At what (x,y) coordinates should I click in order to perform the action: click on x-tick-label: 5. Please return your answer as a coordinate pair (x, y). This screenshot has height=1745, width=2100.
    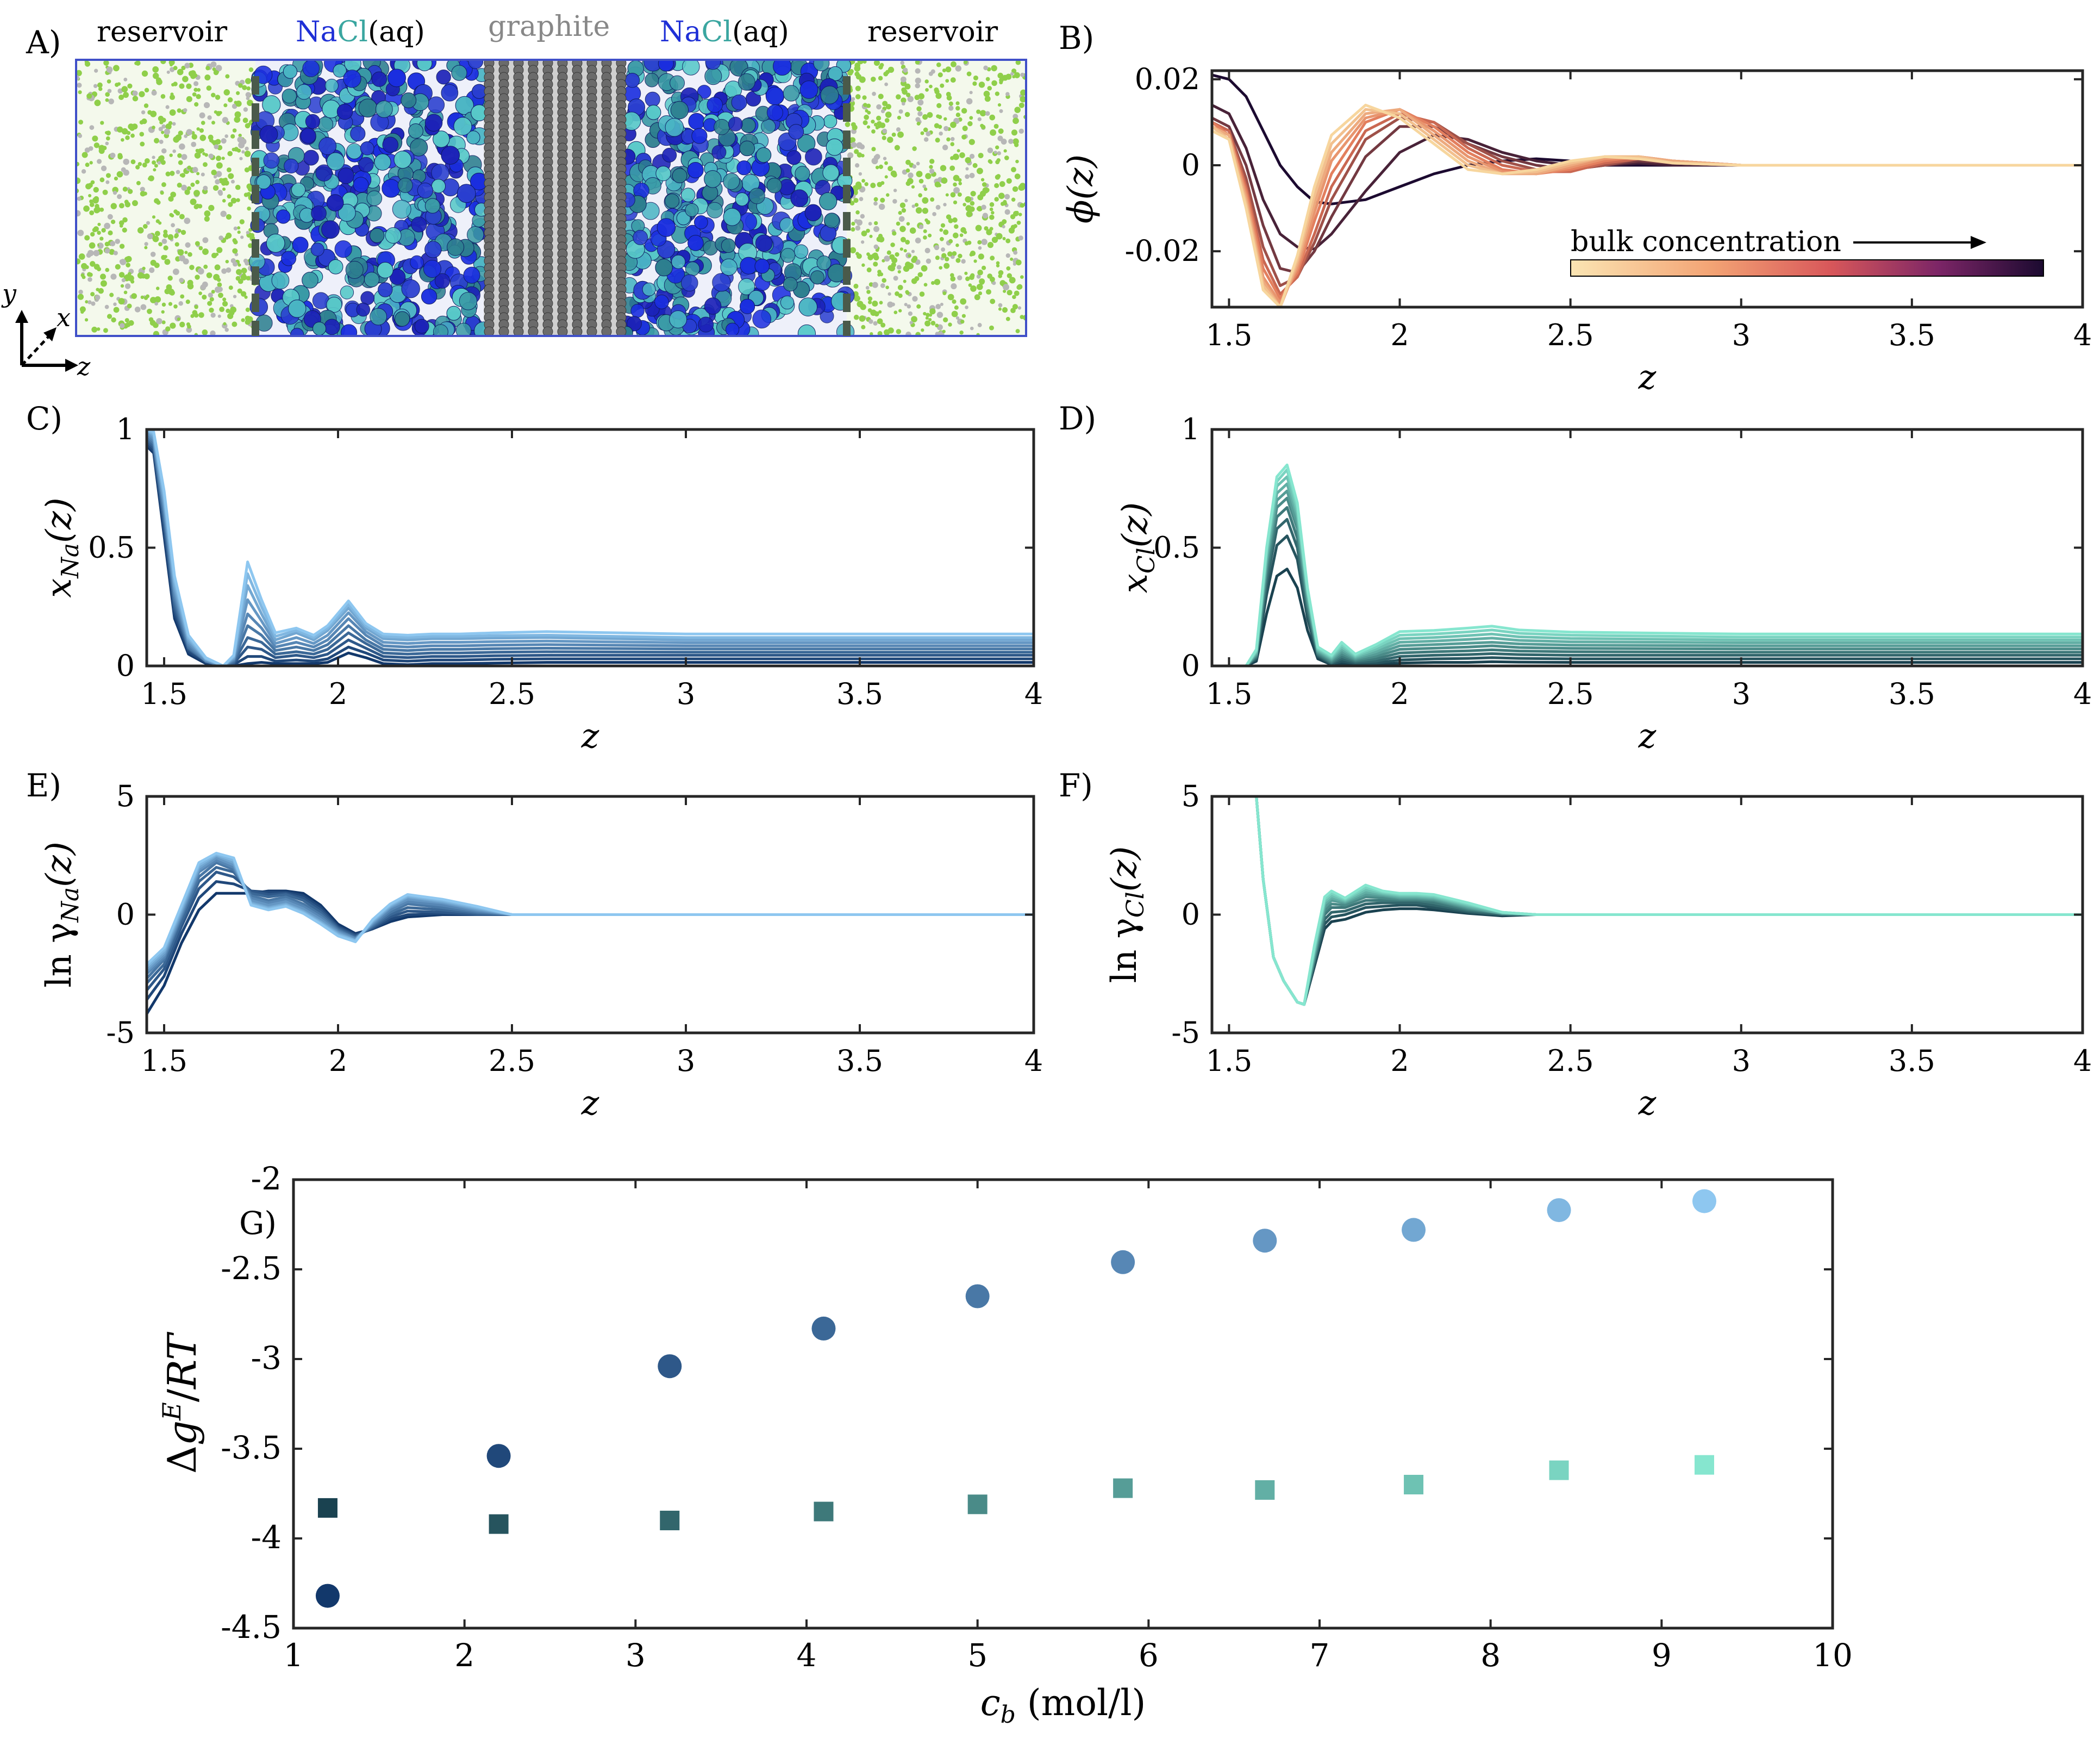
    Looking at the image, I should click on (977, 1655).